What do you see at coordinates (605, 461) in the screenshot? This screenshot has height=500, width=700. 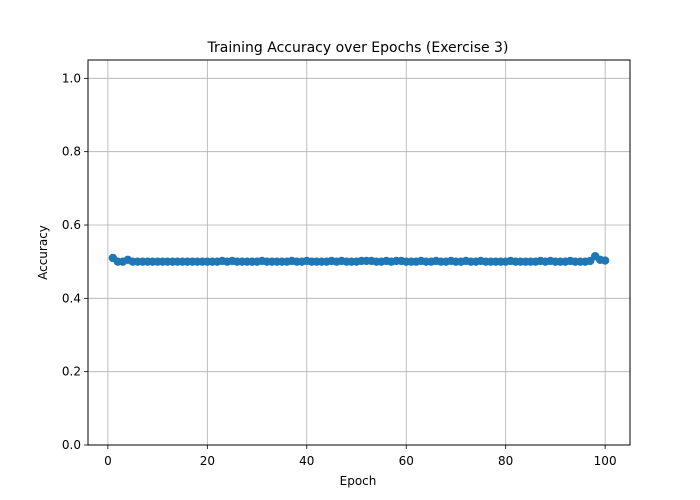 I see `x-tick-label: 100` at bounding box center [605, 461].